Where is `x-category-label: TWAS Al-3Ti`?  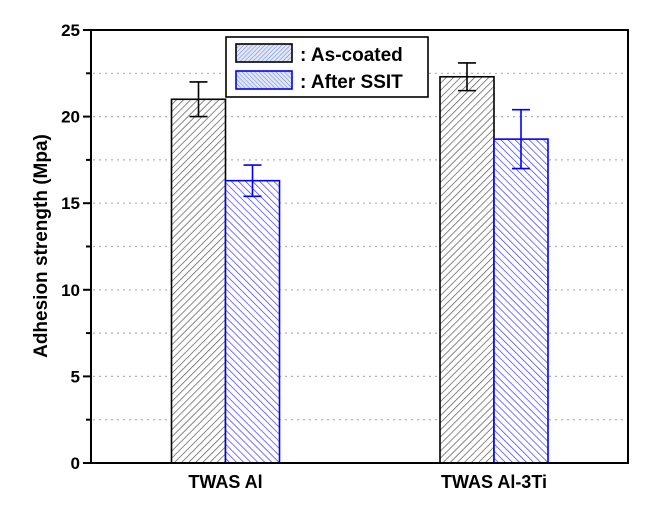 x-category-label: TWAS Al-3Ti is located at coordinates (494, 482).